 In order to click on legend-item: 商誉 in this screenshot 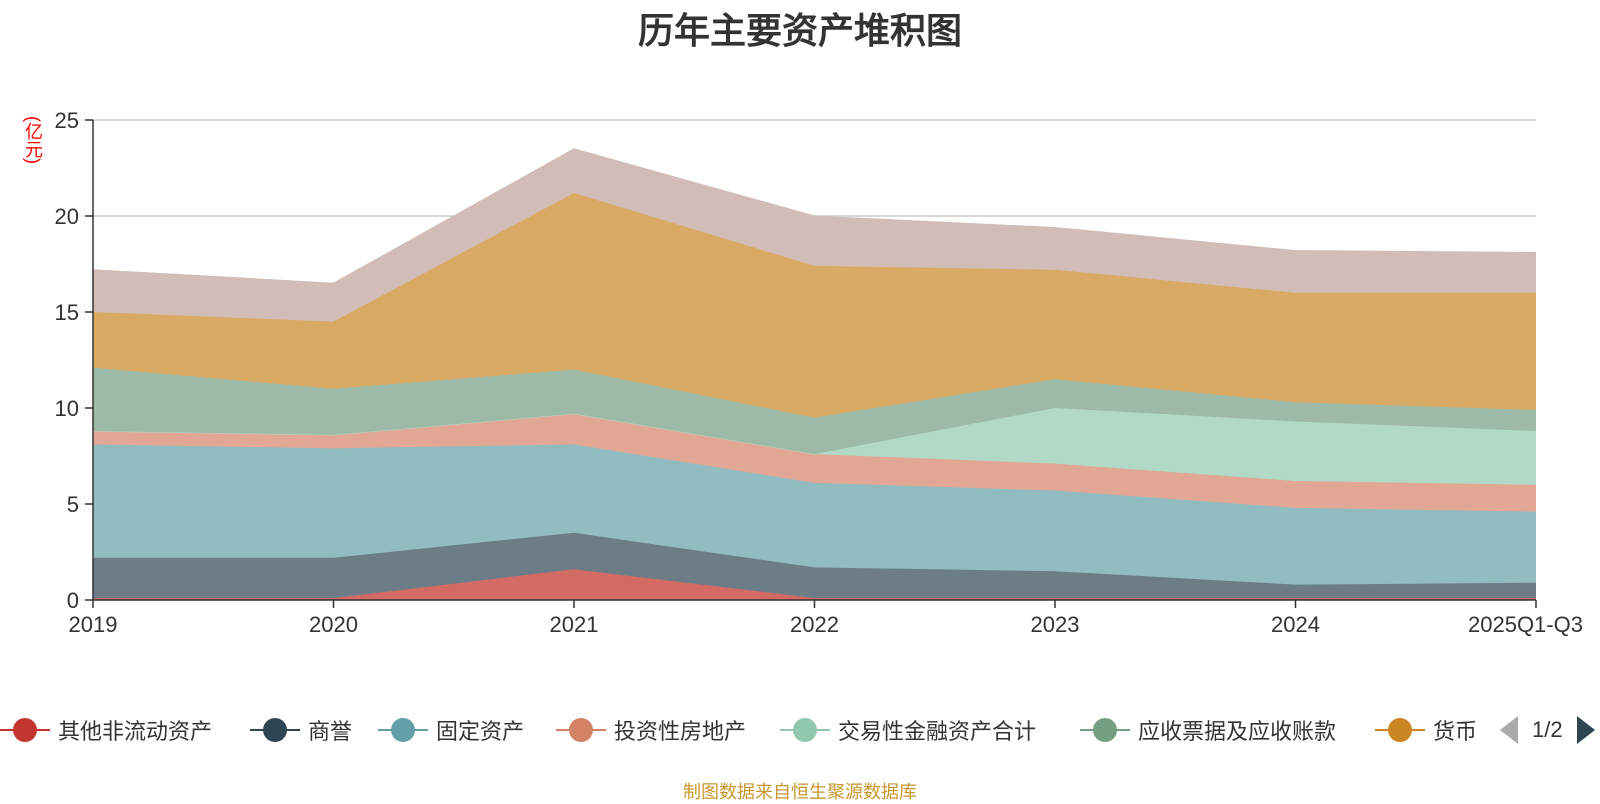, I will do `click(301, 730)`.